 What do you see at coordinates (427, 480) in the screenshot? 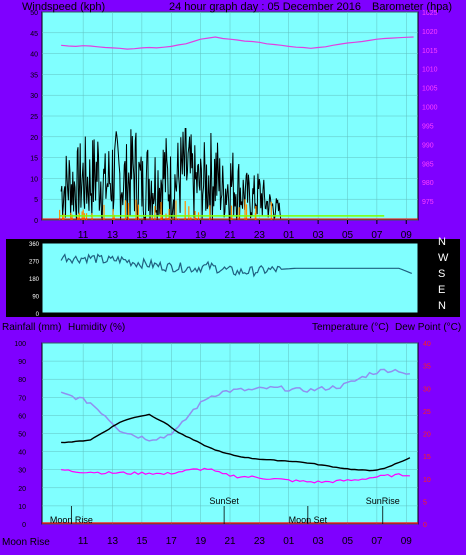
I see `temperature-tick-label: 10` at bounding box center [427, 480].